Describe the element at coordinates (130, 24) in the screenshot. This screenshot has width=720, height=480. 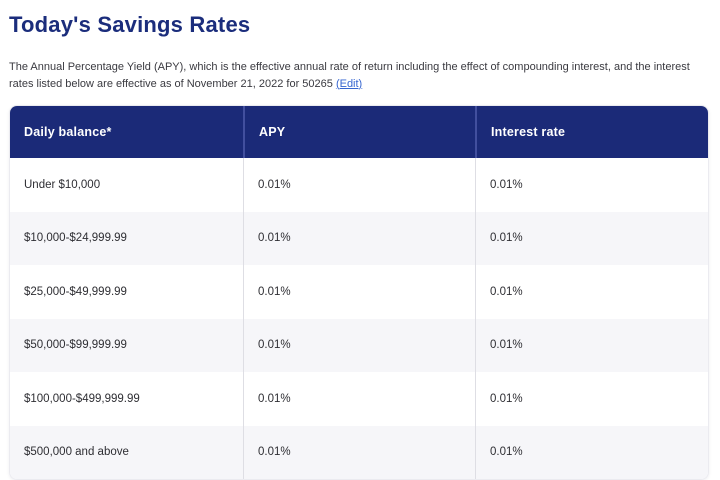
I see `page-title: Today's Savings Rates` at that location.